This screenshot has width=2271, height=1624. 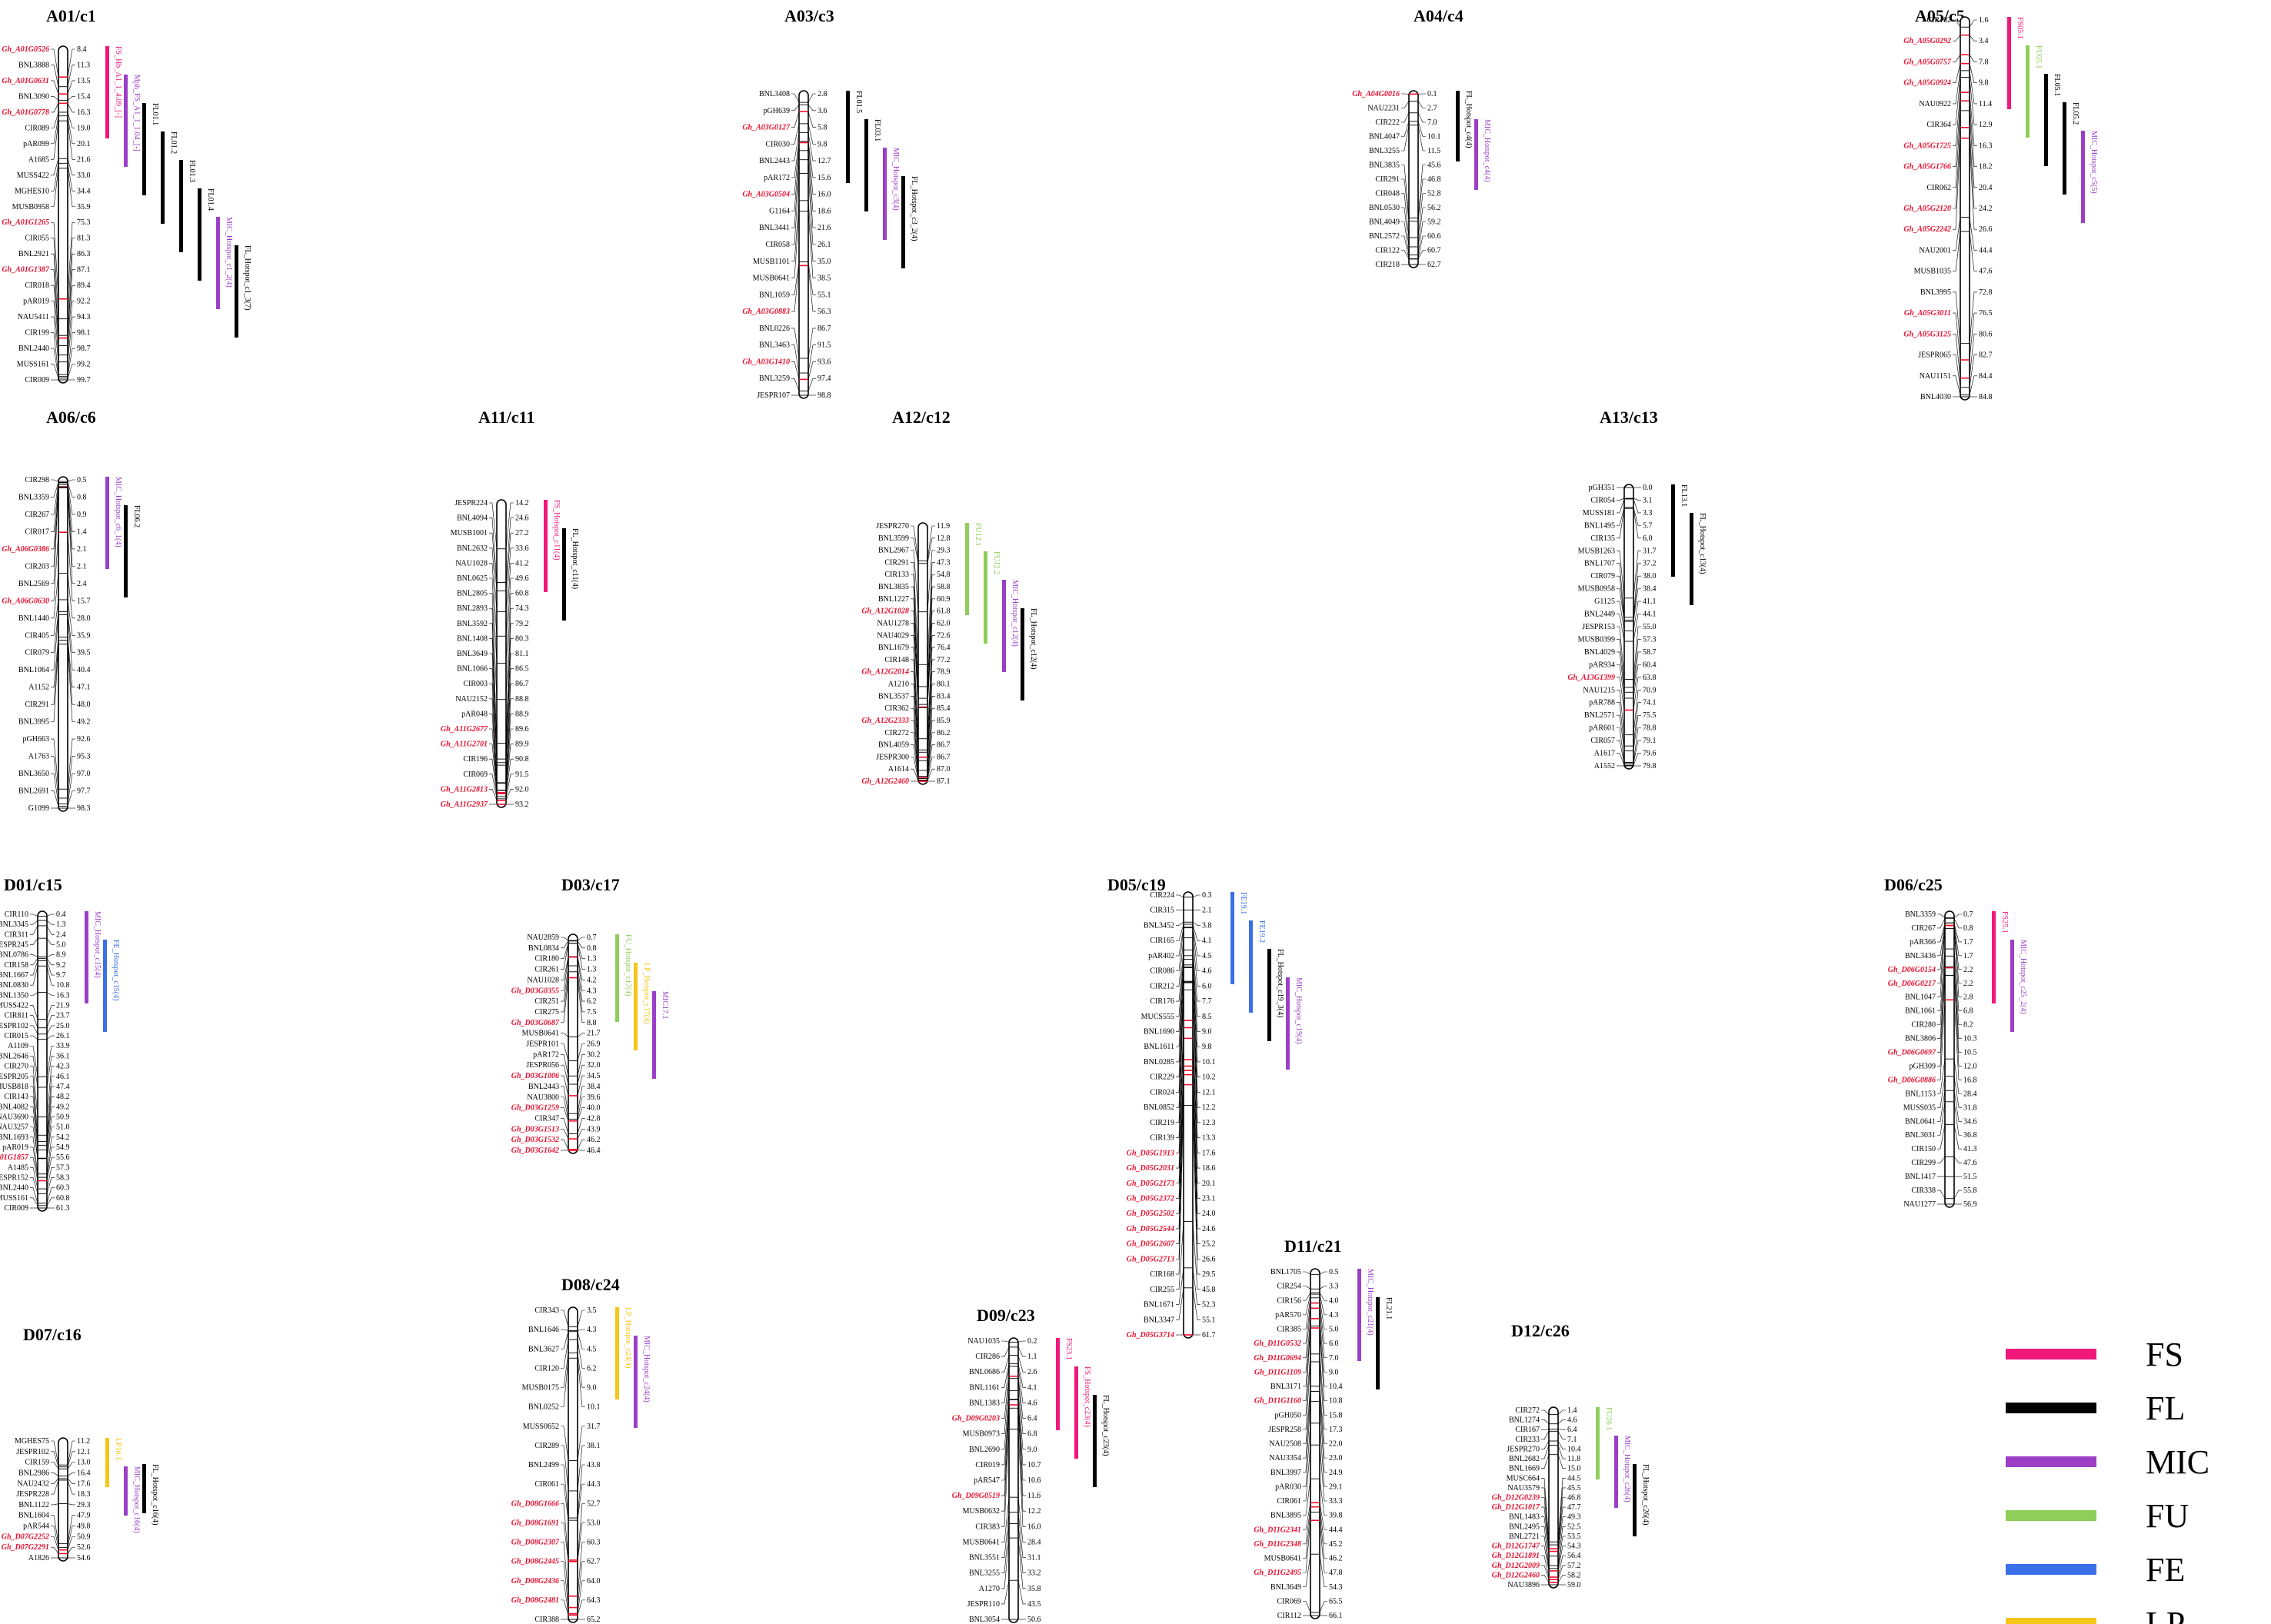 I want to click on marker-label: A1552, so click(x=1604, y=766).